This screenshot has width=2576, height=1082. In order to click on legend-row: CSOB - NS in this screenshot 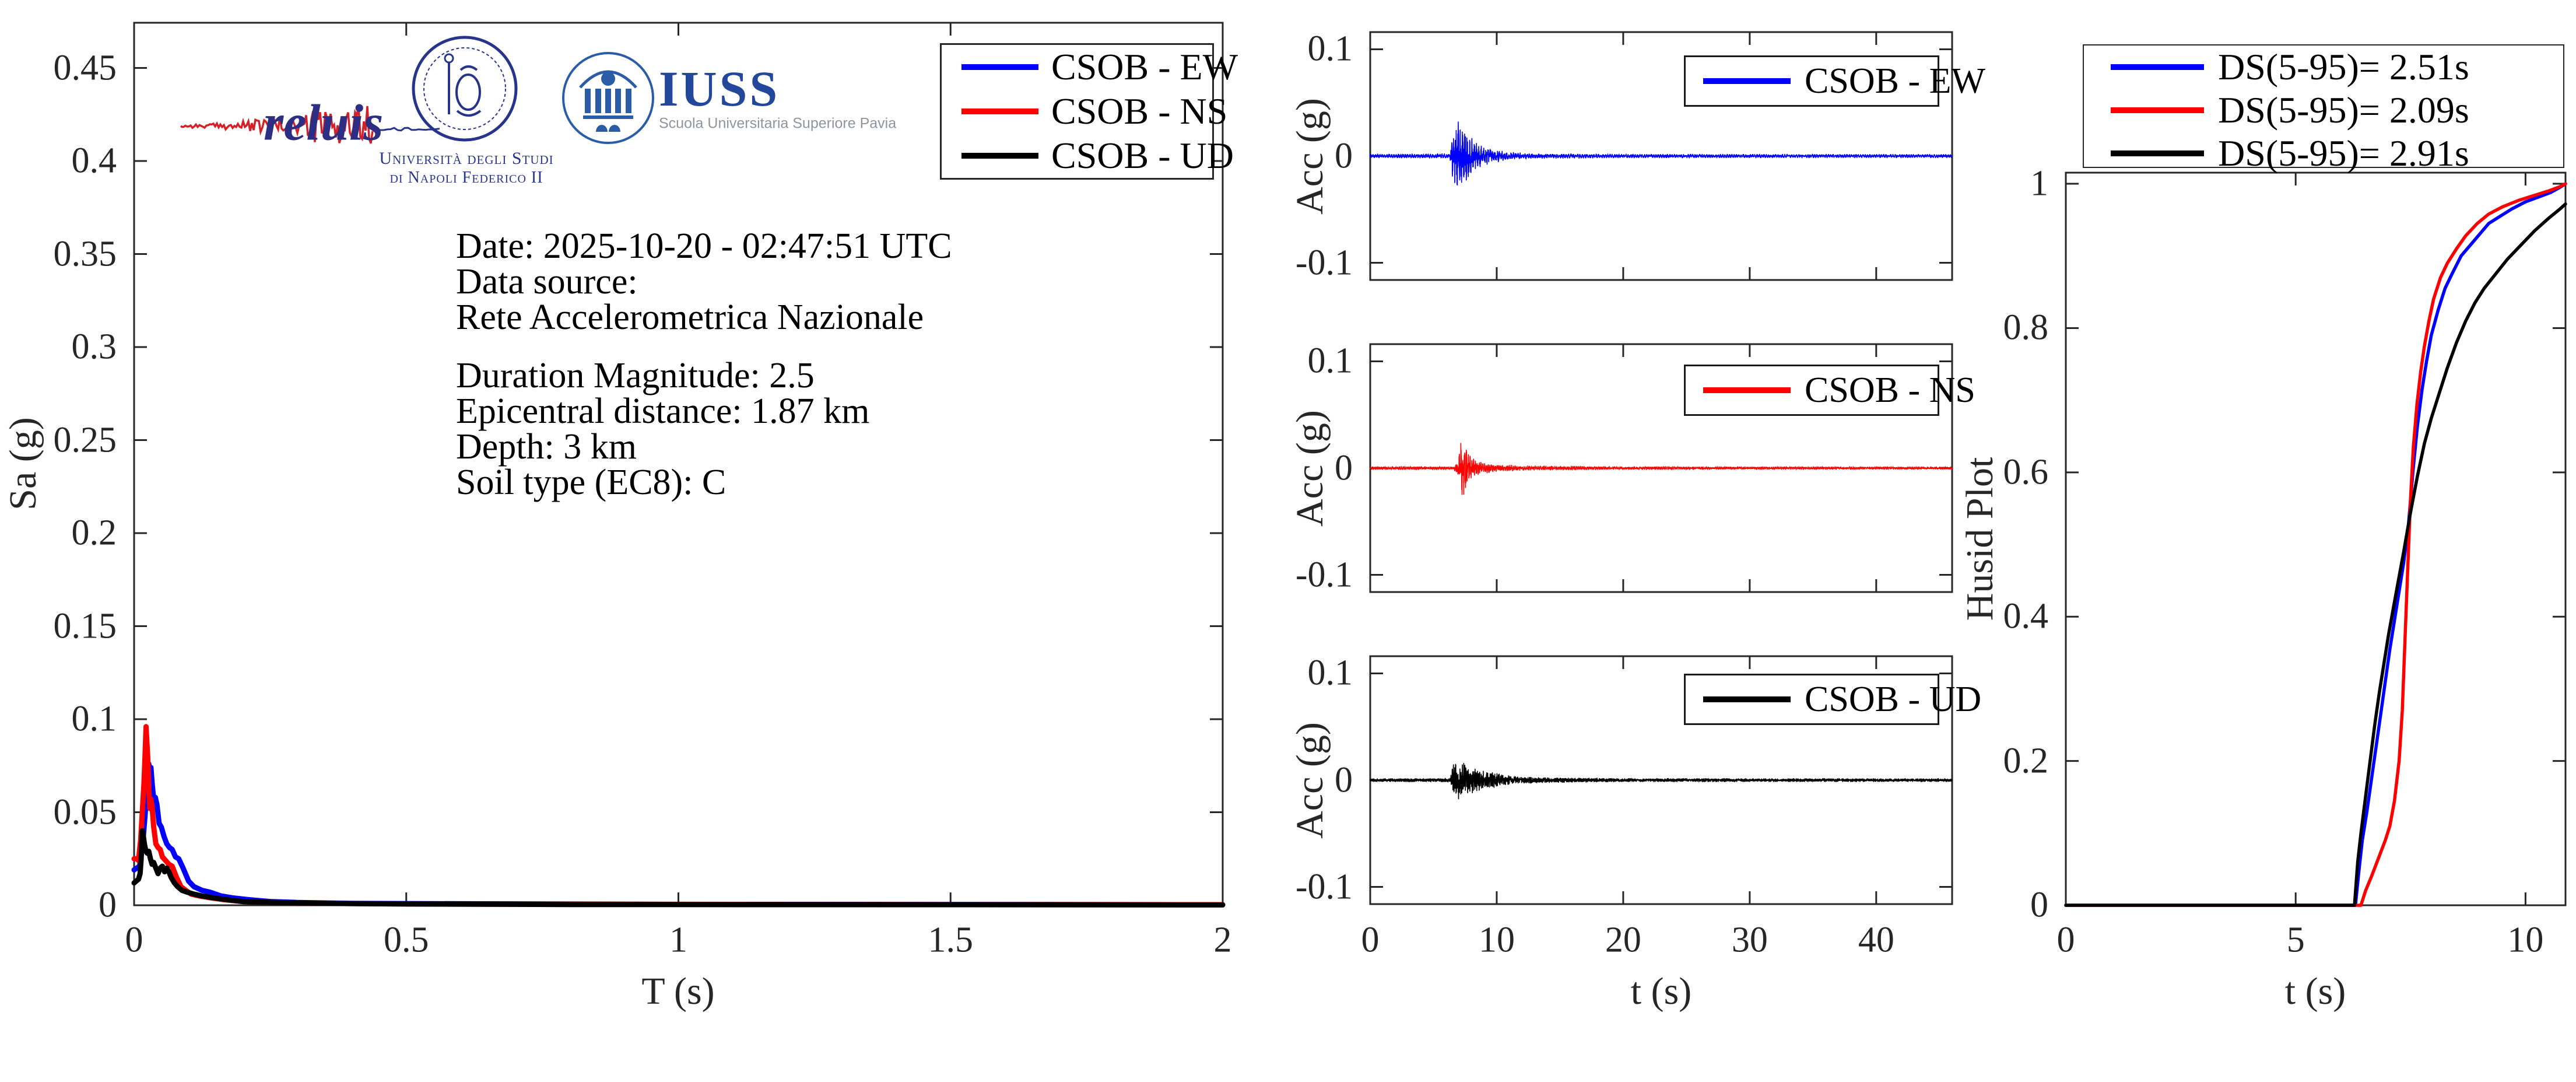, I will do `click(1839, 390)`.